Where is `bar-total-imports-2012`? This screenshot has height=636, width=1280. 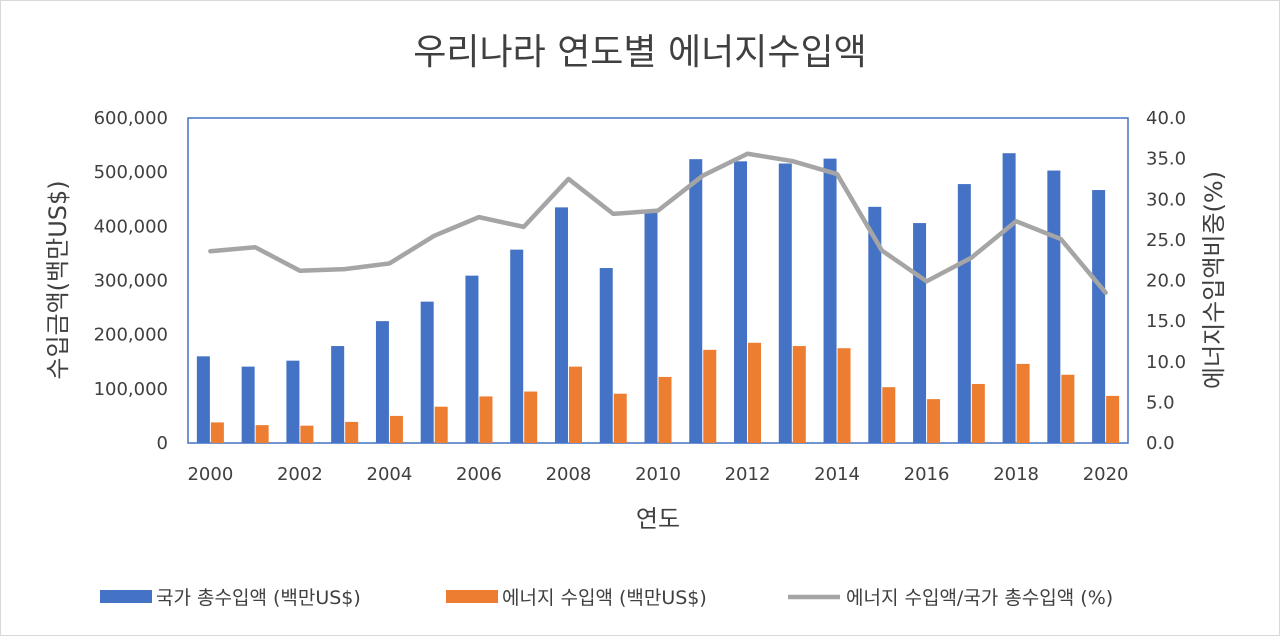 bar-total-imports-2012 is located at coordinates (741, 302).